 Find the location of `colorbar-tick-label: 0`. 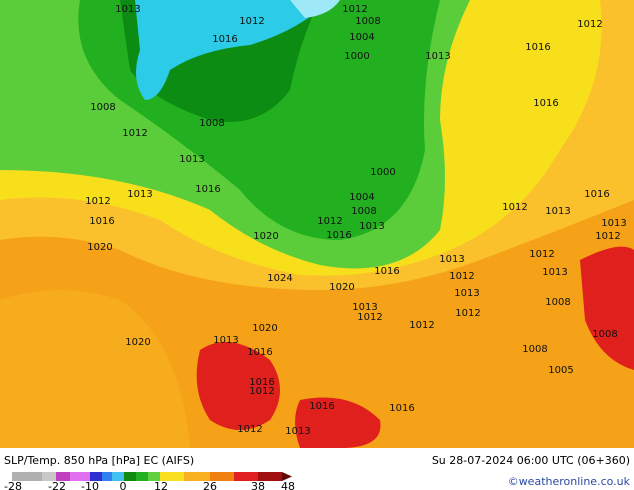

colorbar-tick-label: 0 is located at coordinates (123, 485).